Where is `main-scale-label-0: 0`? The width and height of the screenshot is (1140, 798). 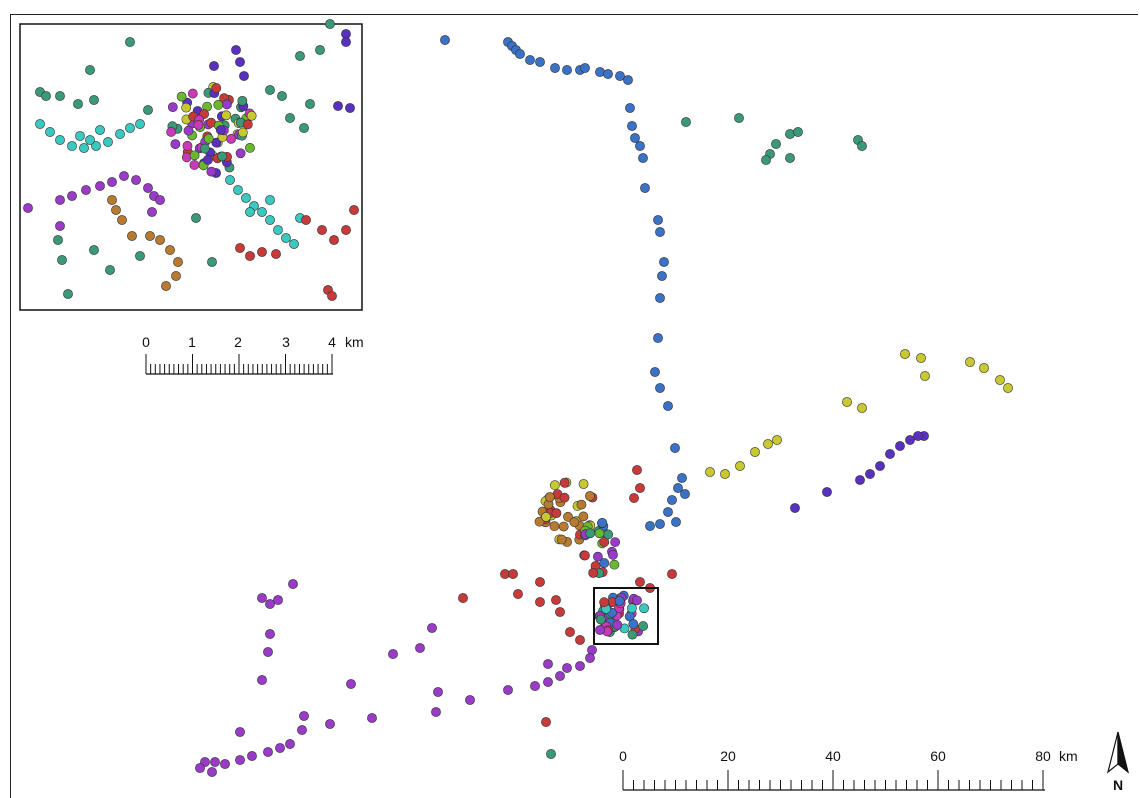
main-scale-label-0: 0 is located at coordinates (623, 756).